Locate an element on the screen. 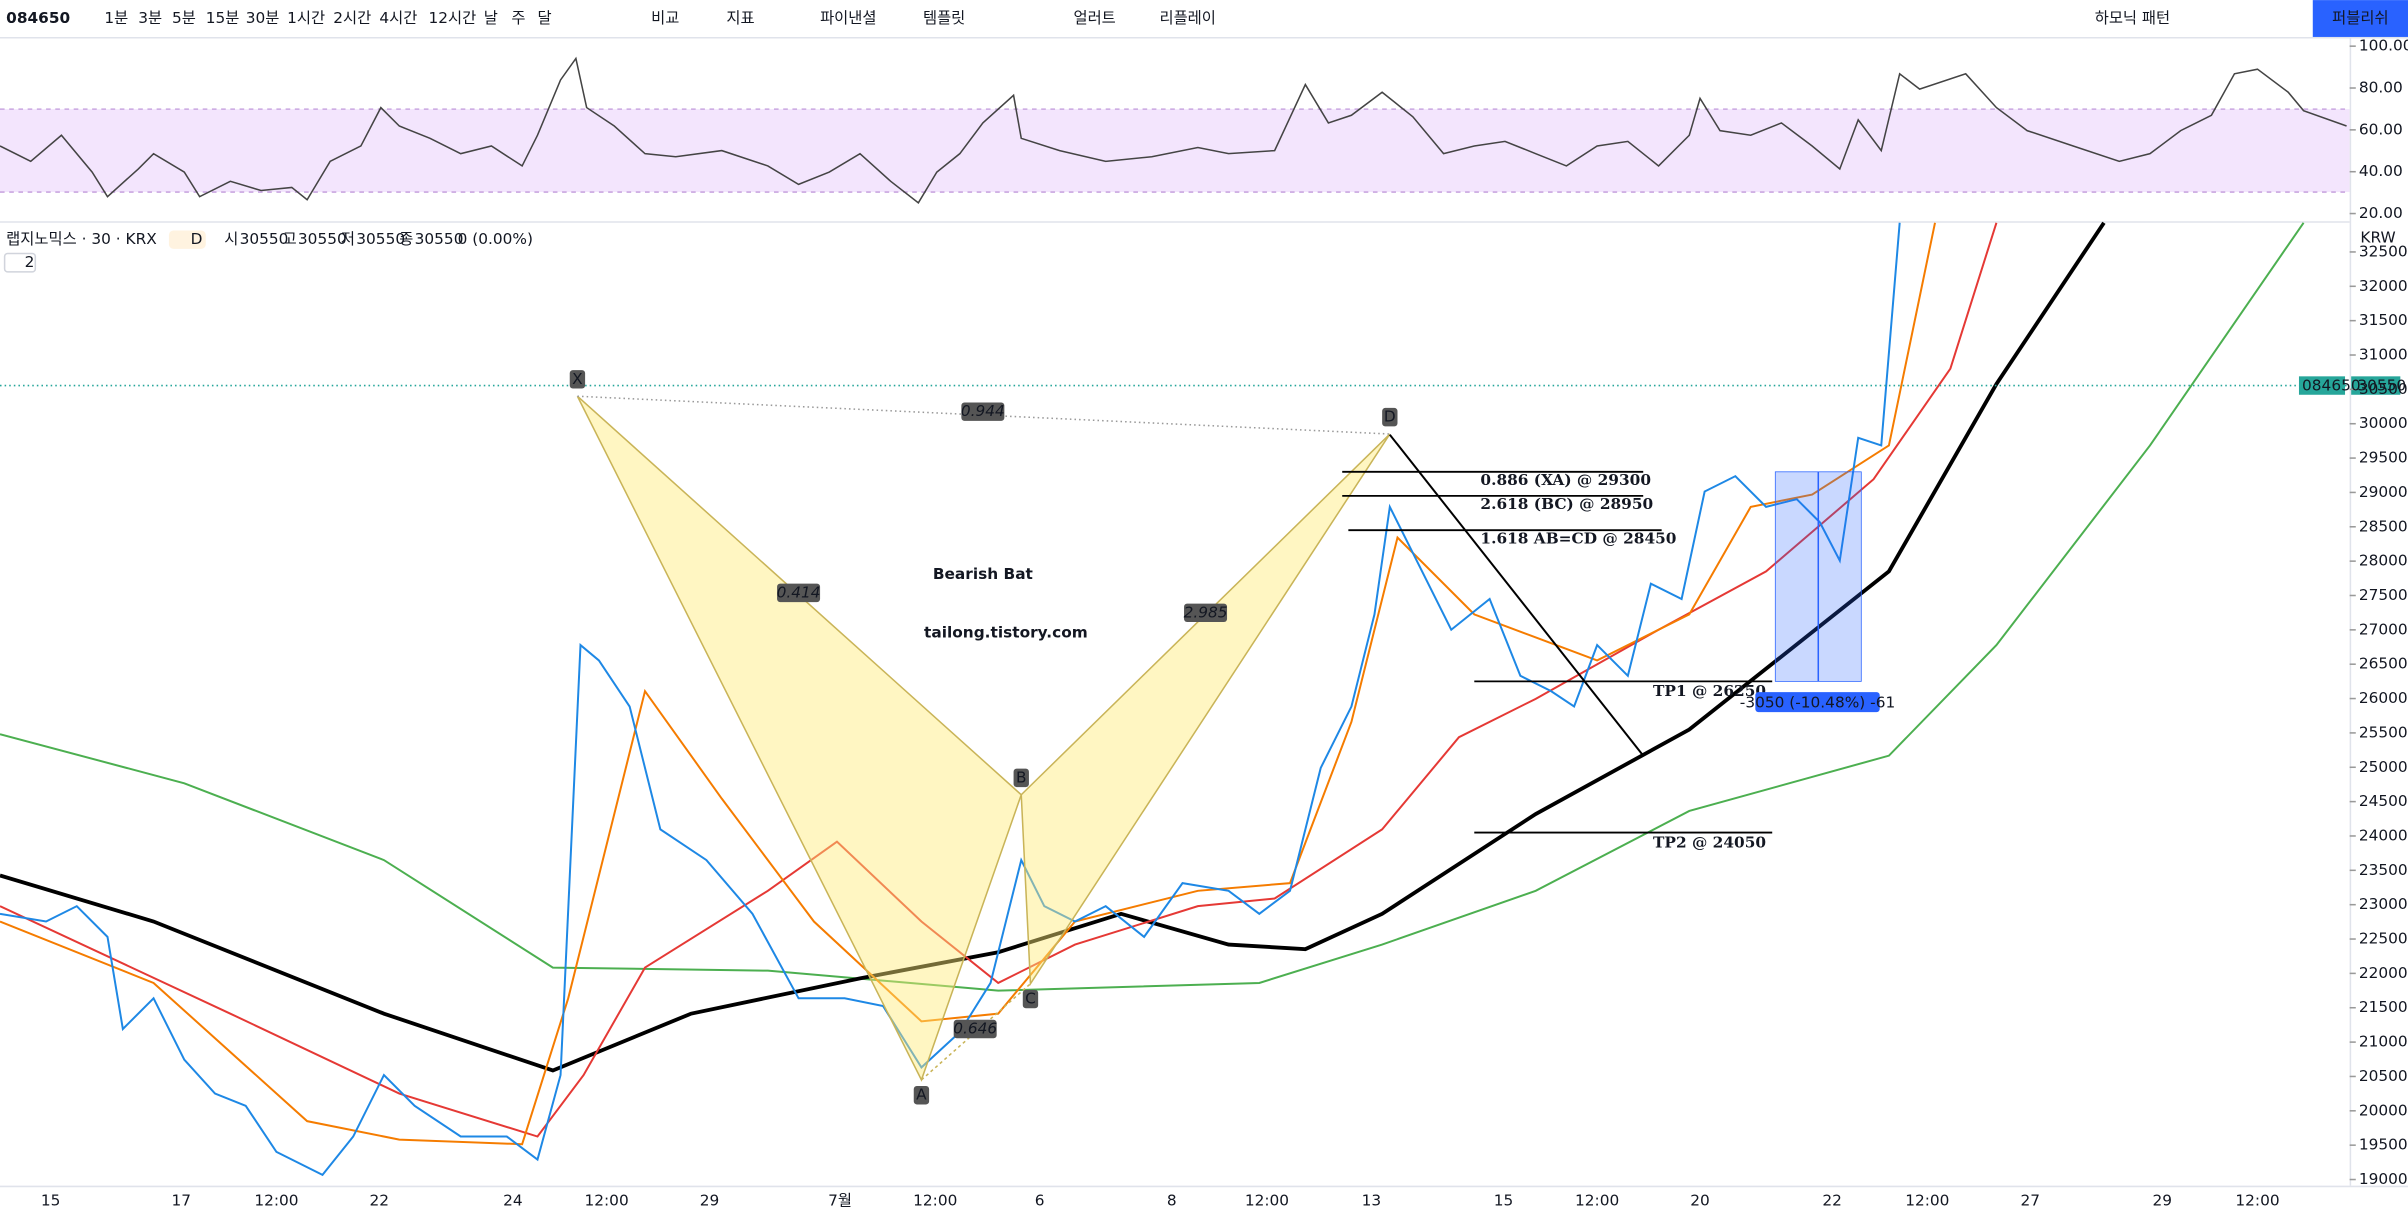 This screenshot has width=2408, height=1218. time-label: 6 is located at coordinates (1040, 1201).